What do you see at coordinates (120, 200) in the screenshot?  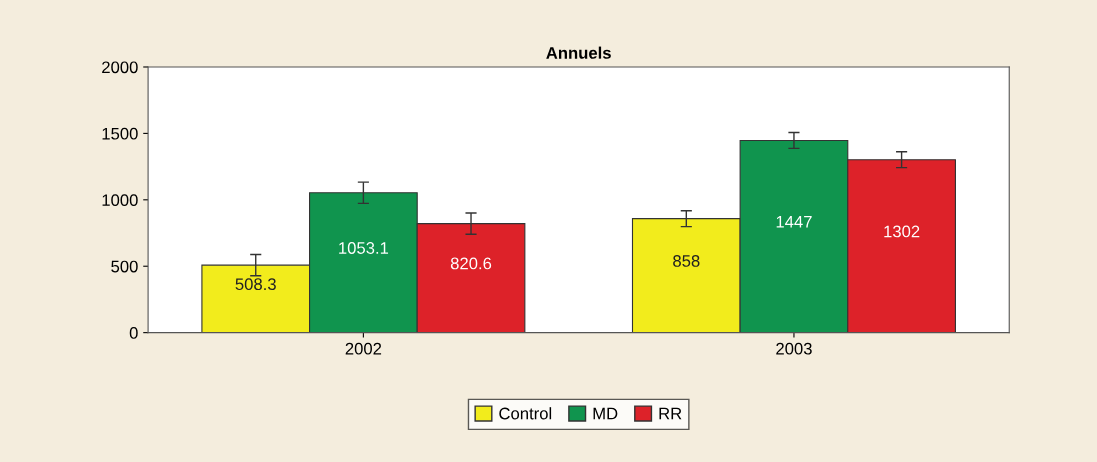 I see `y-tick-label: 1000` at bounding box center [120, 200].